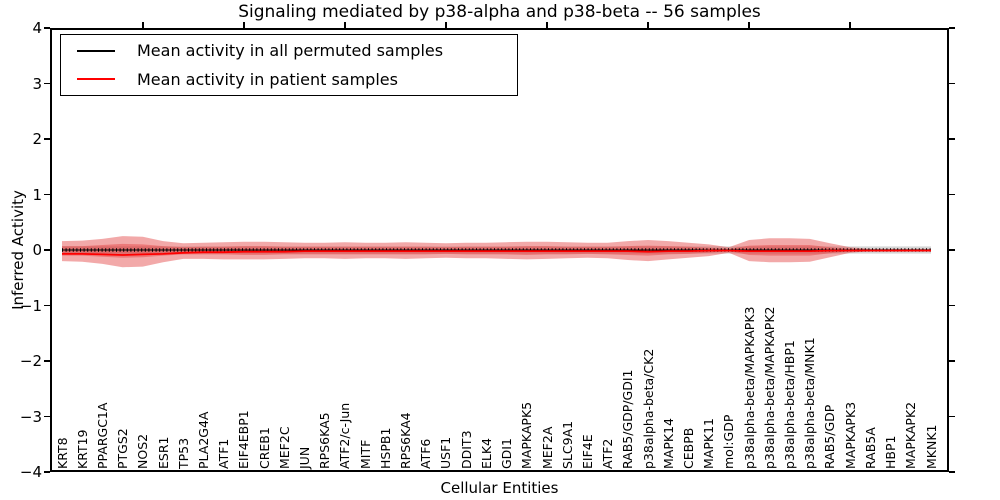  What do you see at coordinates (810, 403) in the screenshot?
I see `x-category-label: p38alpha-beta/MNK1` at bounding box center [810, 403].